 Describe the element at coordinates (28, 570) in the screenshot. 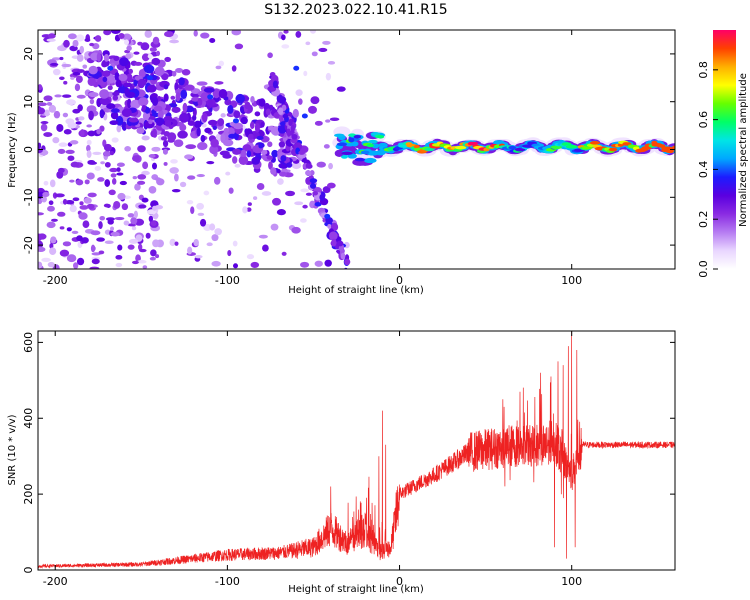

I see `y-tick-label: 0` at that location.